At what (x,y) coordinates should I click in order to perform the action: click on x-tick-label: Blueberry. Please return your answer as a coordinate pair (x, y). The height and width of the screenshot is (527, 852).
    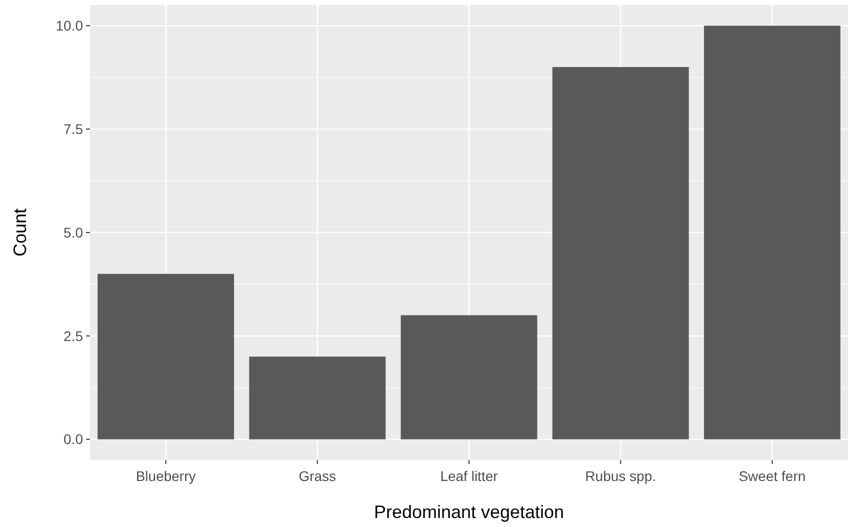
    Looking at the image, I should click on (166, 476).